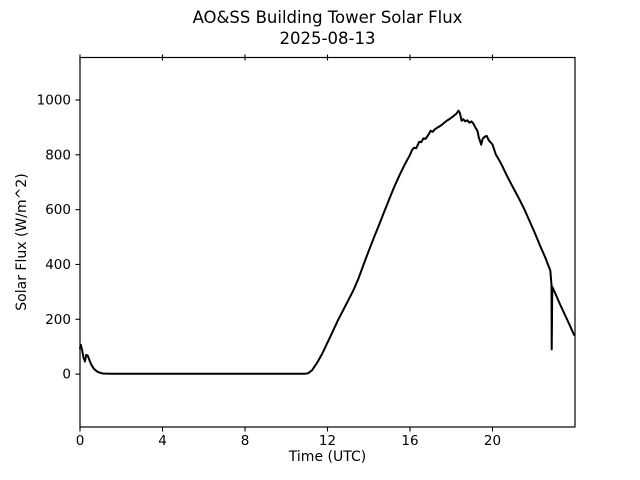 Image resolution: width=640 pixels, height=480 pixels. Describe the element at coordinates (58, 210) in the screenshot. I see `y-tick-label: 600` at that location.